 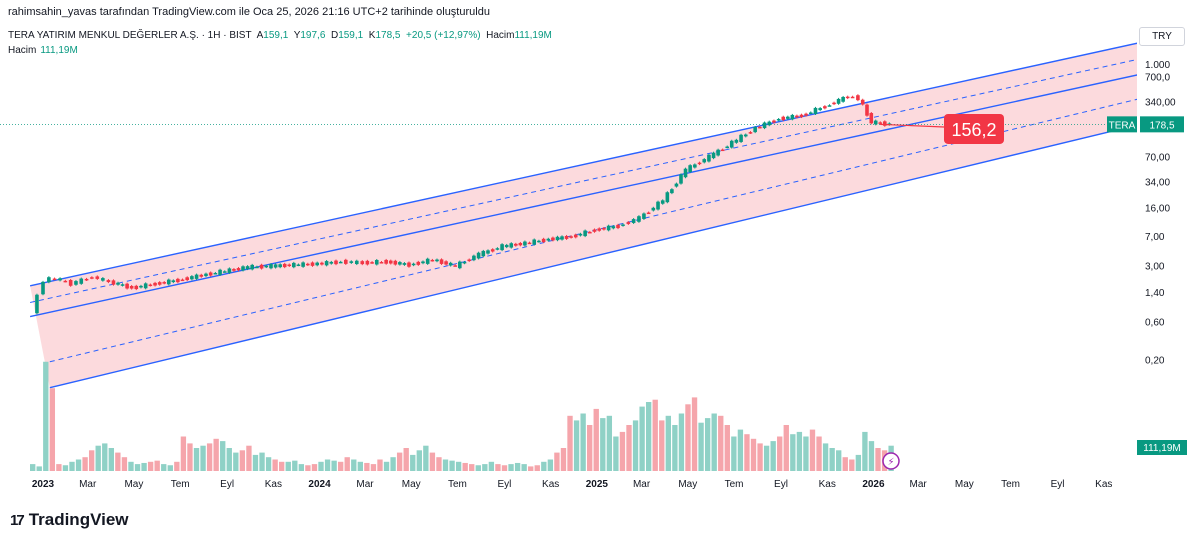 What do you see at coordinates (1160, 103) in the screenshot?
I see `y-tick-label: 340,00` at bounding box center [1160, 103].